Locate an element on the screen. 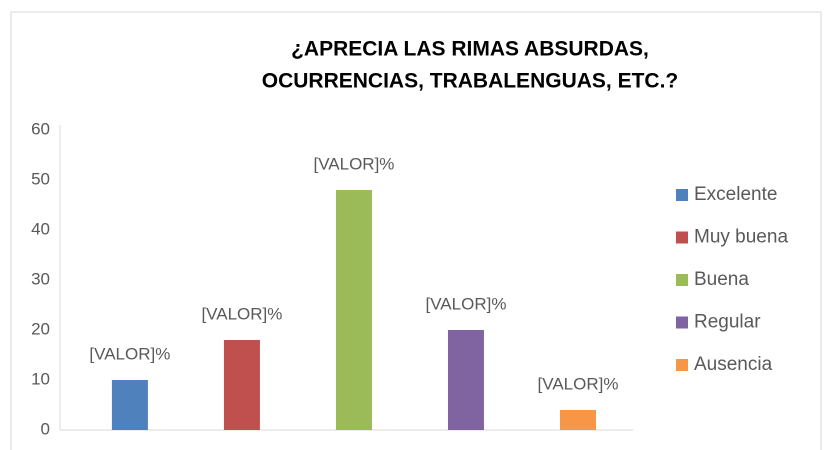 Image resolution: width=825 pixels, height=450 pixels. legend-label: Buena is located at coordinates (721, 279).